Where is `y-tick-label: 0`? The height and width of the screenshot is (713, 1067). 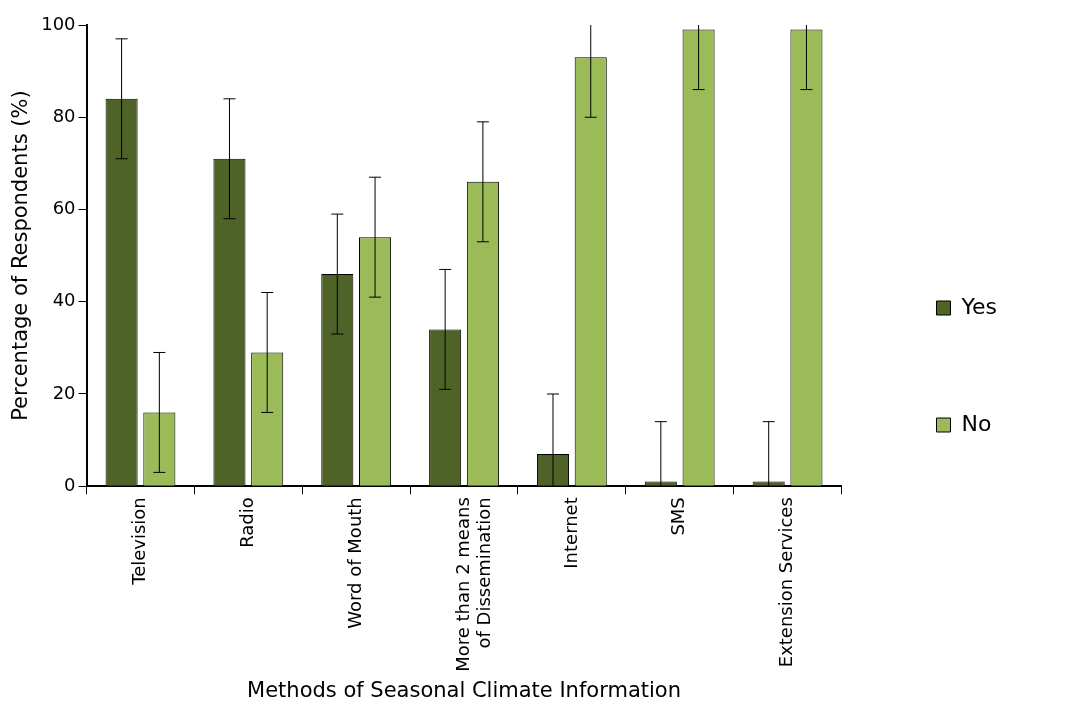 y-tick-label: 0 is located at coordinates (70, 484).